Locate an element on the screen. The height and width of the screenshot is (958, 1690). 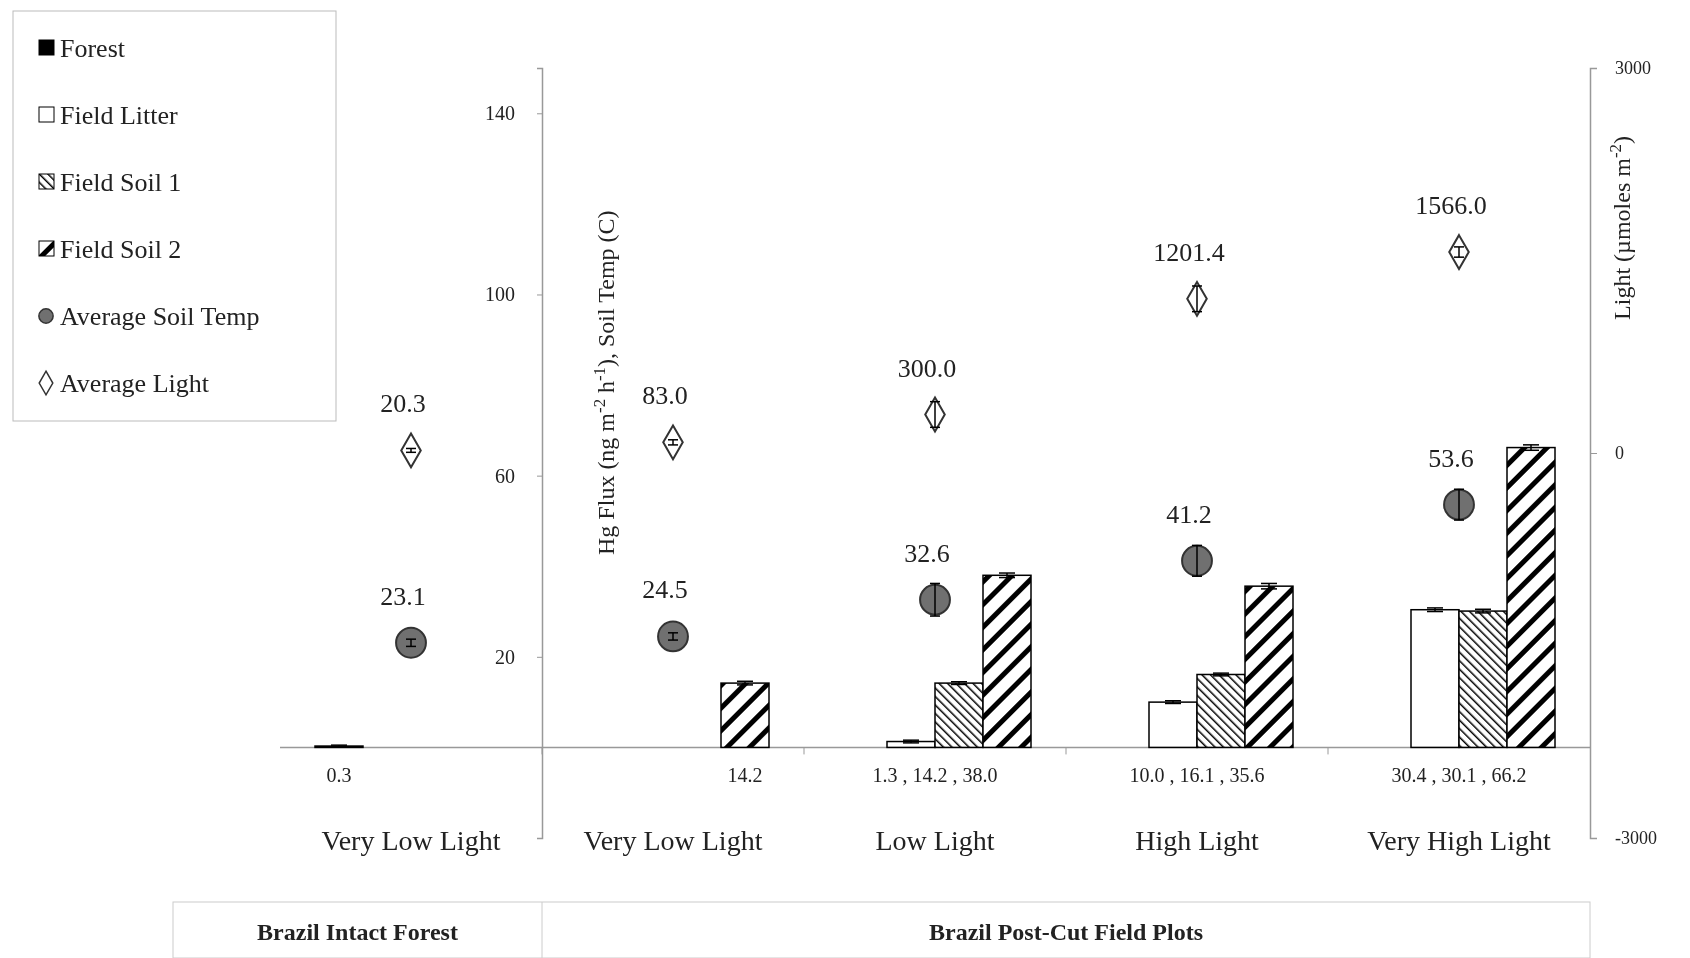
data-label: 14.2 is located at coordinates (745, 775).